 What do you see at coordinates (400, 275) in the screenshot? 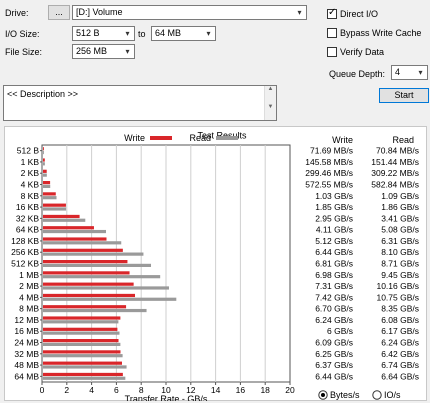
I see `read-value: 9.45 GB/s` at bounding box center [400, 275].